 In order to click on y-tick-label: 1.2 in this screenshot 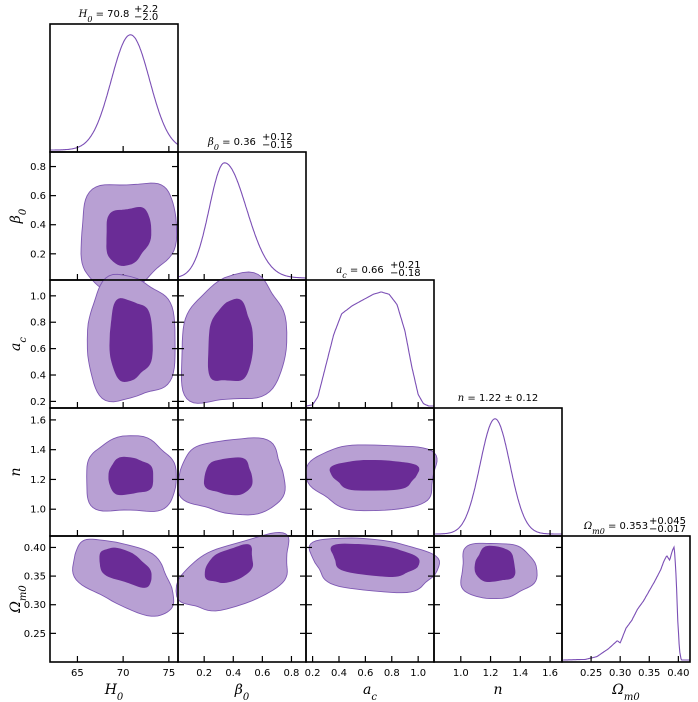, I will do `click(38, 480)`.